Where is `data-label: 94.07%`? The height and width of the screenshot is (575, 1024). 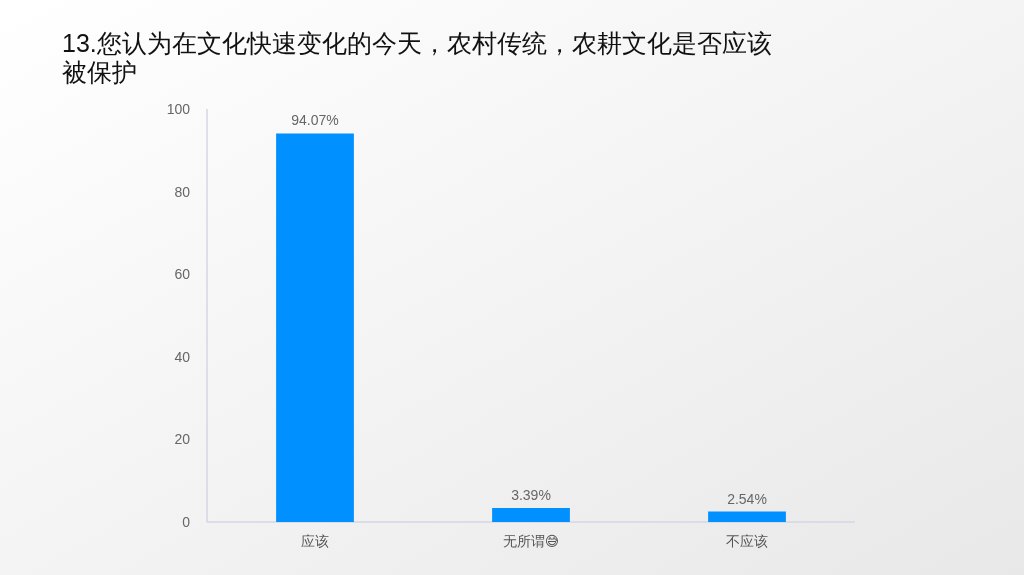 data-label: 94.07% is located at coordinates (315, 120).